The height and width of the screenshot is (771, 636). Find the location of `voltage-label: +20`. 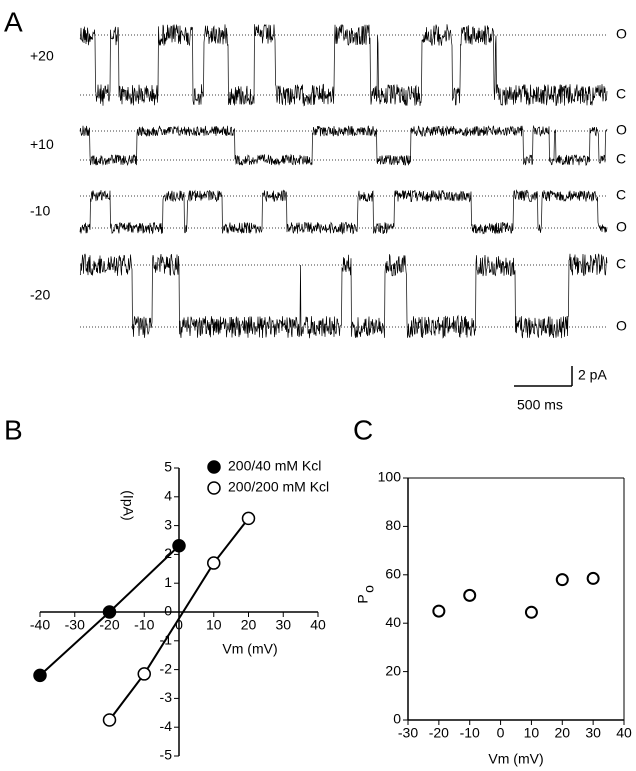

voltage-label: +20 is located at coordinates (42, 56).